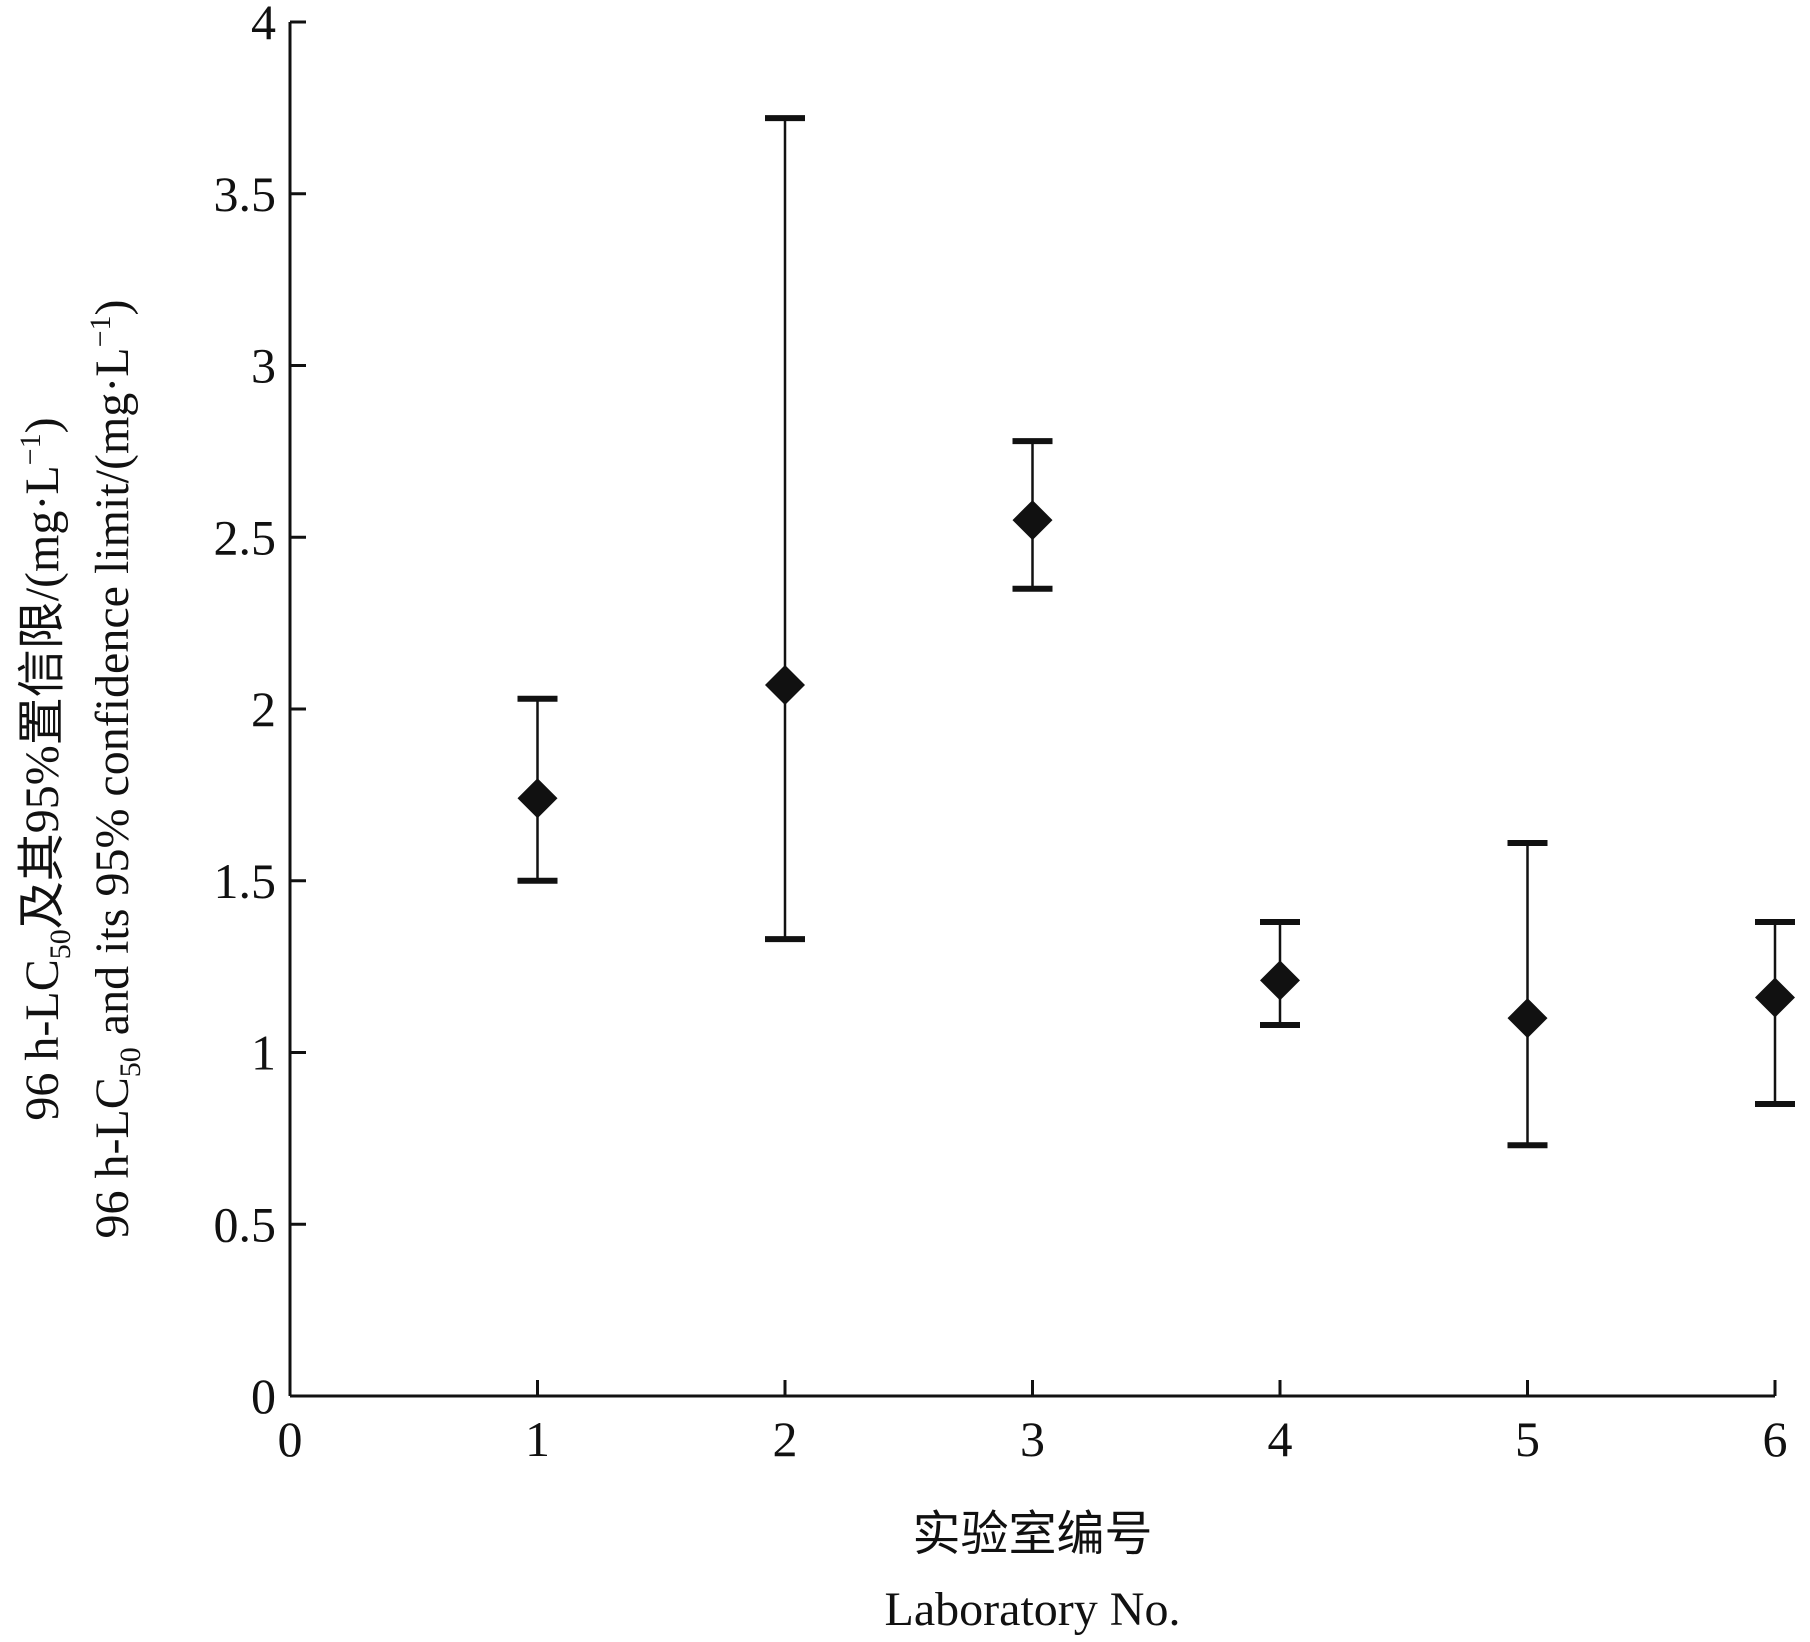 This screenshot has width=1810, height=1642. Describe the element at coordinates (263, 366) in the screenshot. I see `y-tick-label: 3` at that location.